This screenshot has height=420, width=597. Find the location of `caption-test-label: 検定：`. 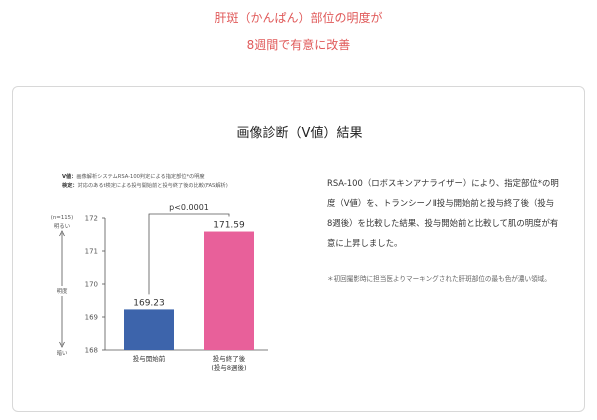

caption-test-label: 検定： is located at coordinates (70, 186).